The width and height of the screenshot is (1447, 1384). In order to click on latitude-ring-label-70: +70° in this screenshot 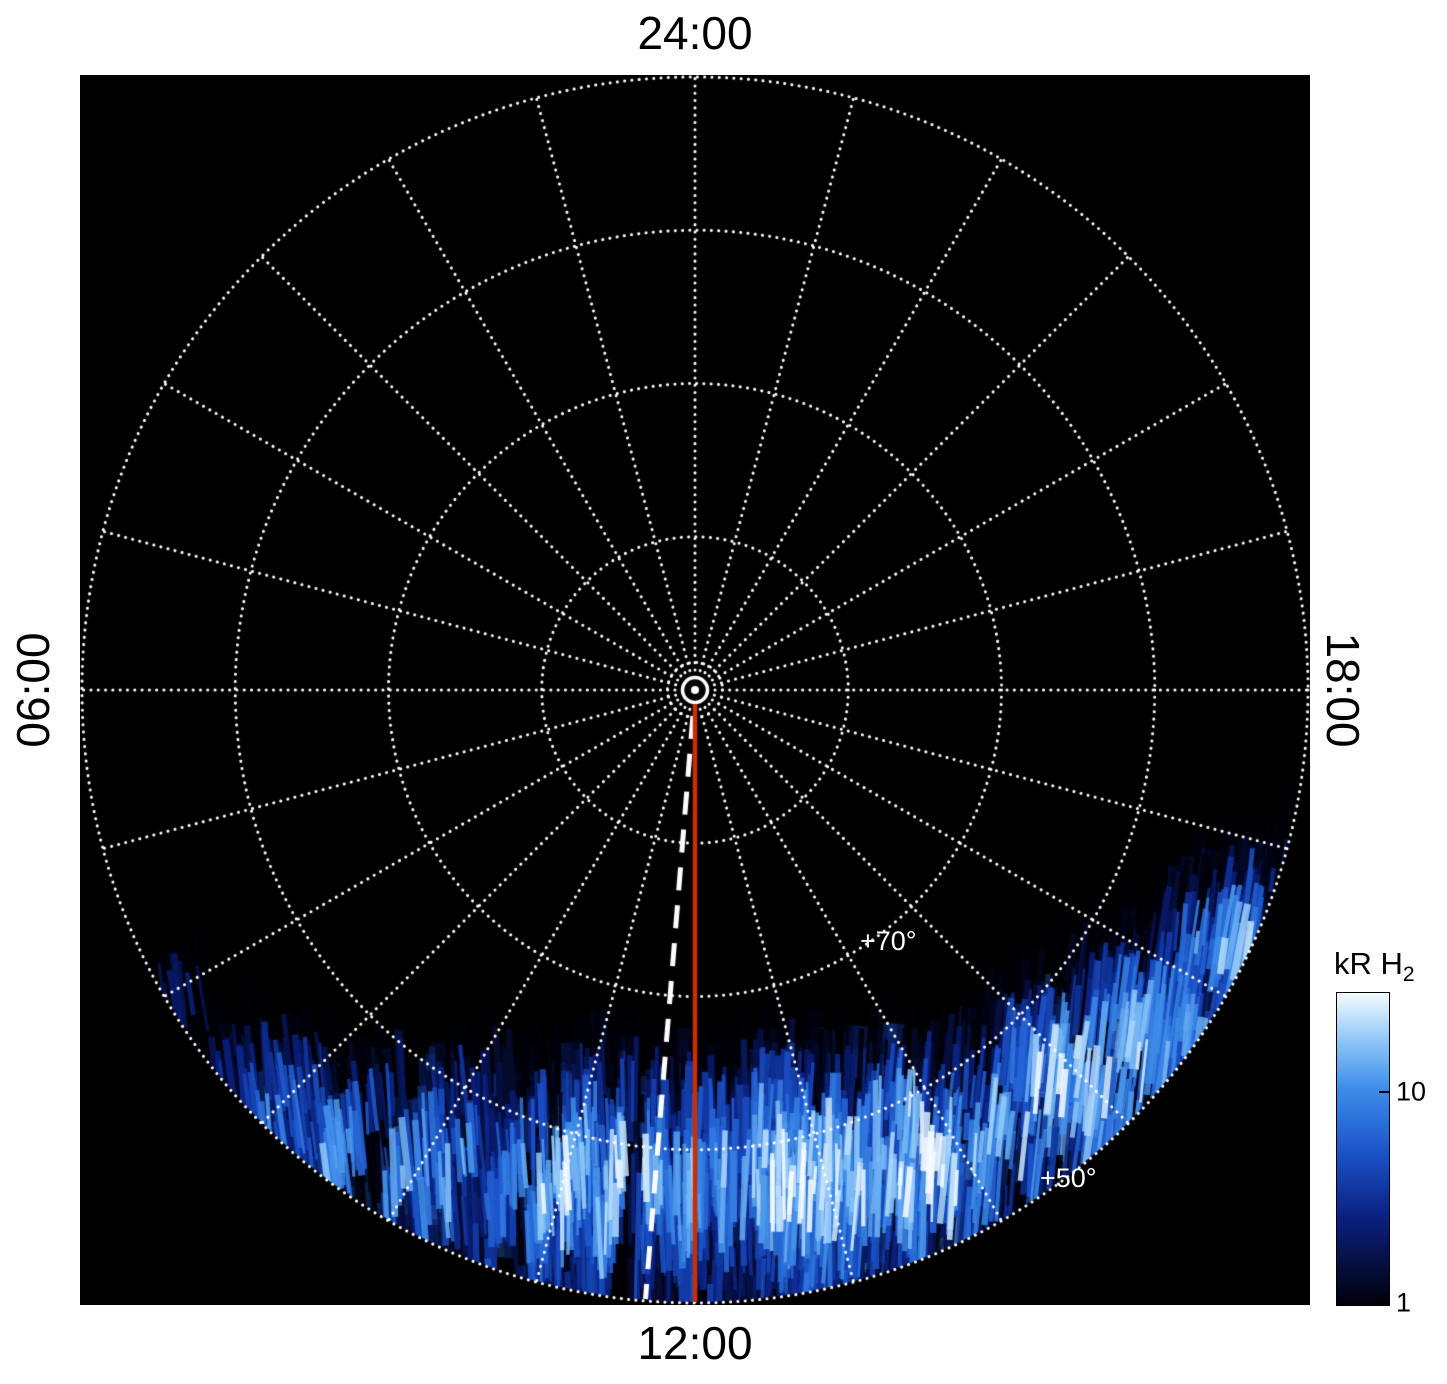, I will do `click(888, 941)`.